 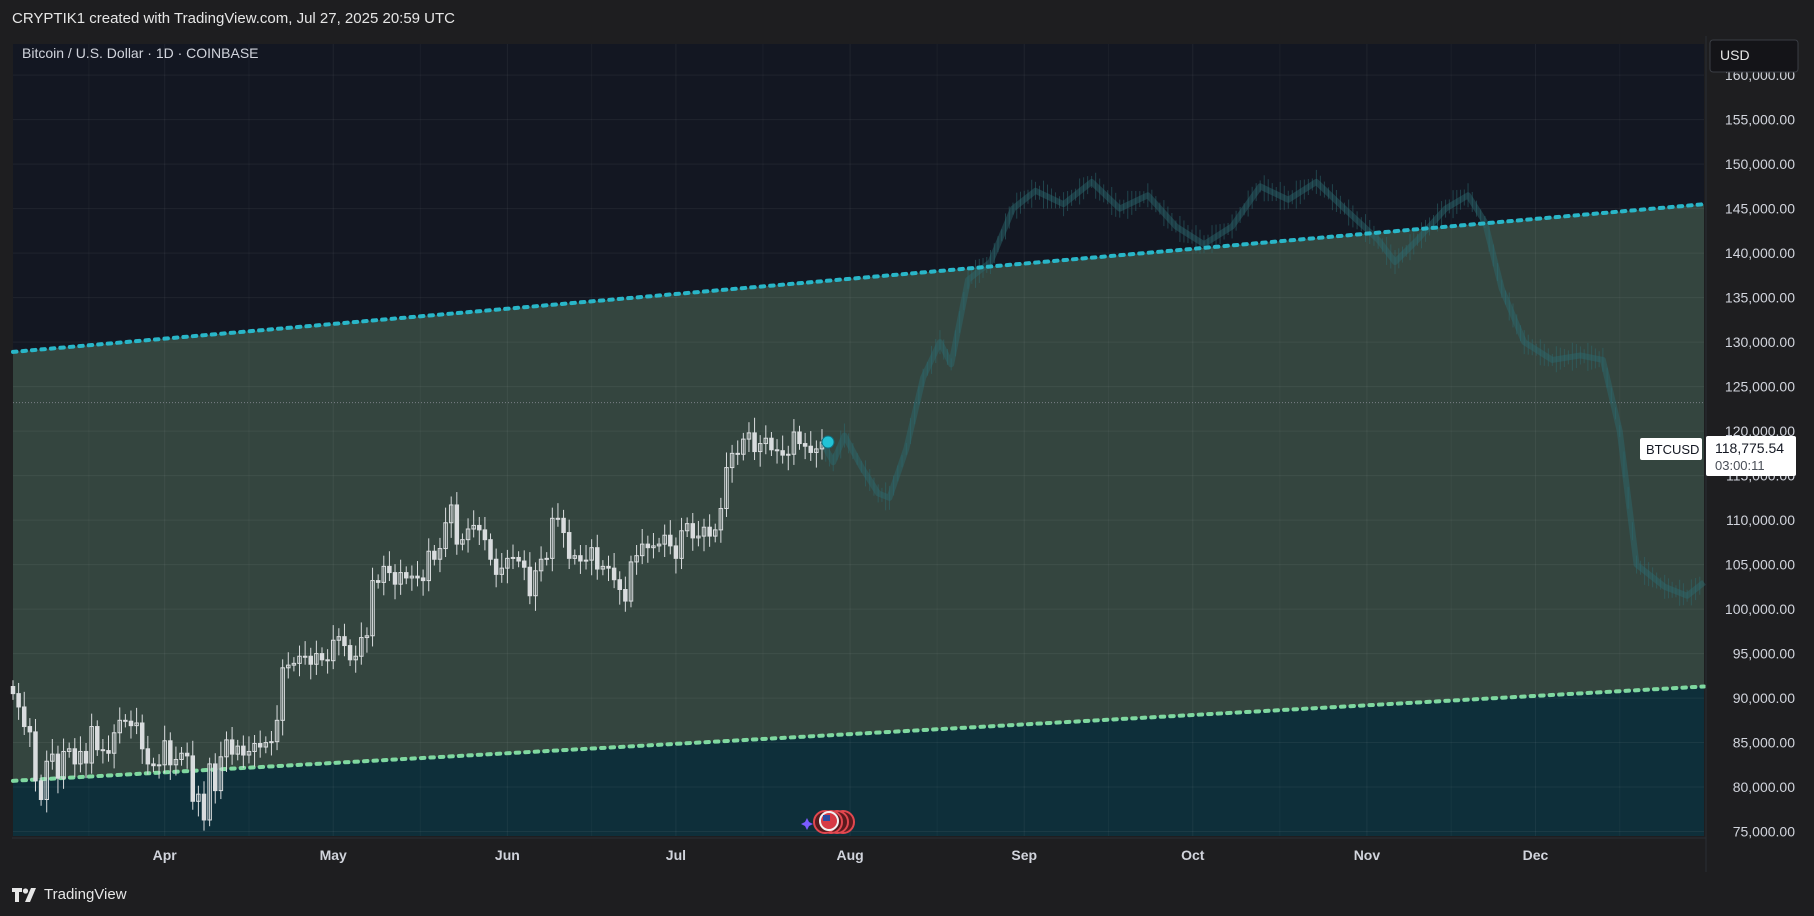 I want to click on time-tick-label: May, so click(x=333, y=855).